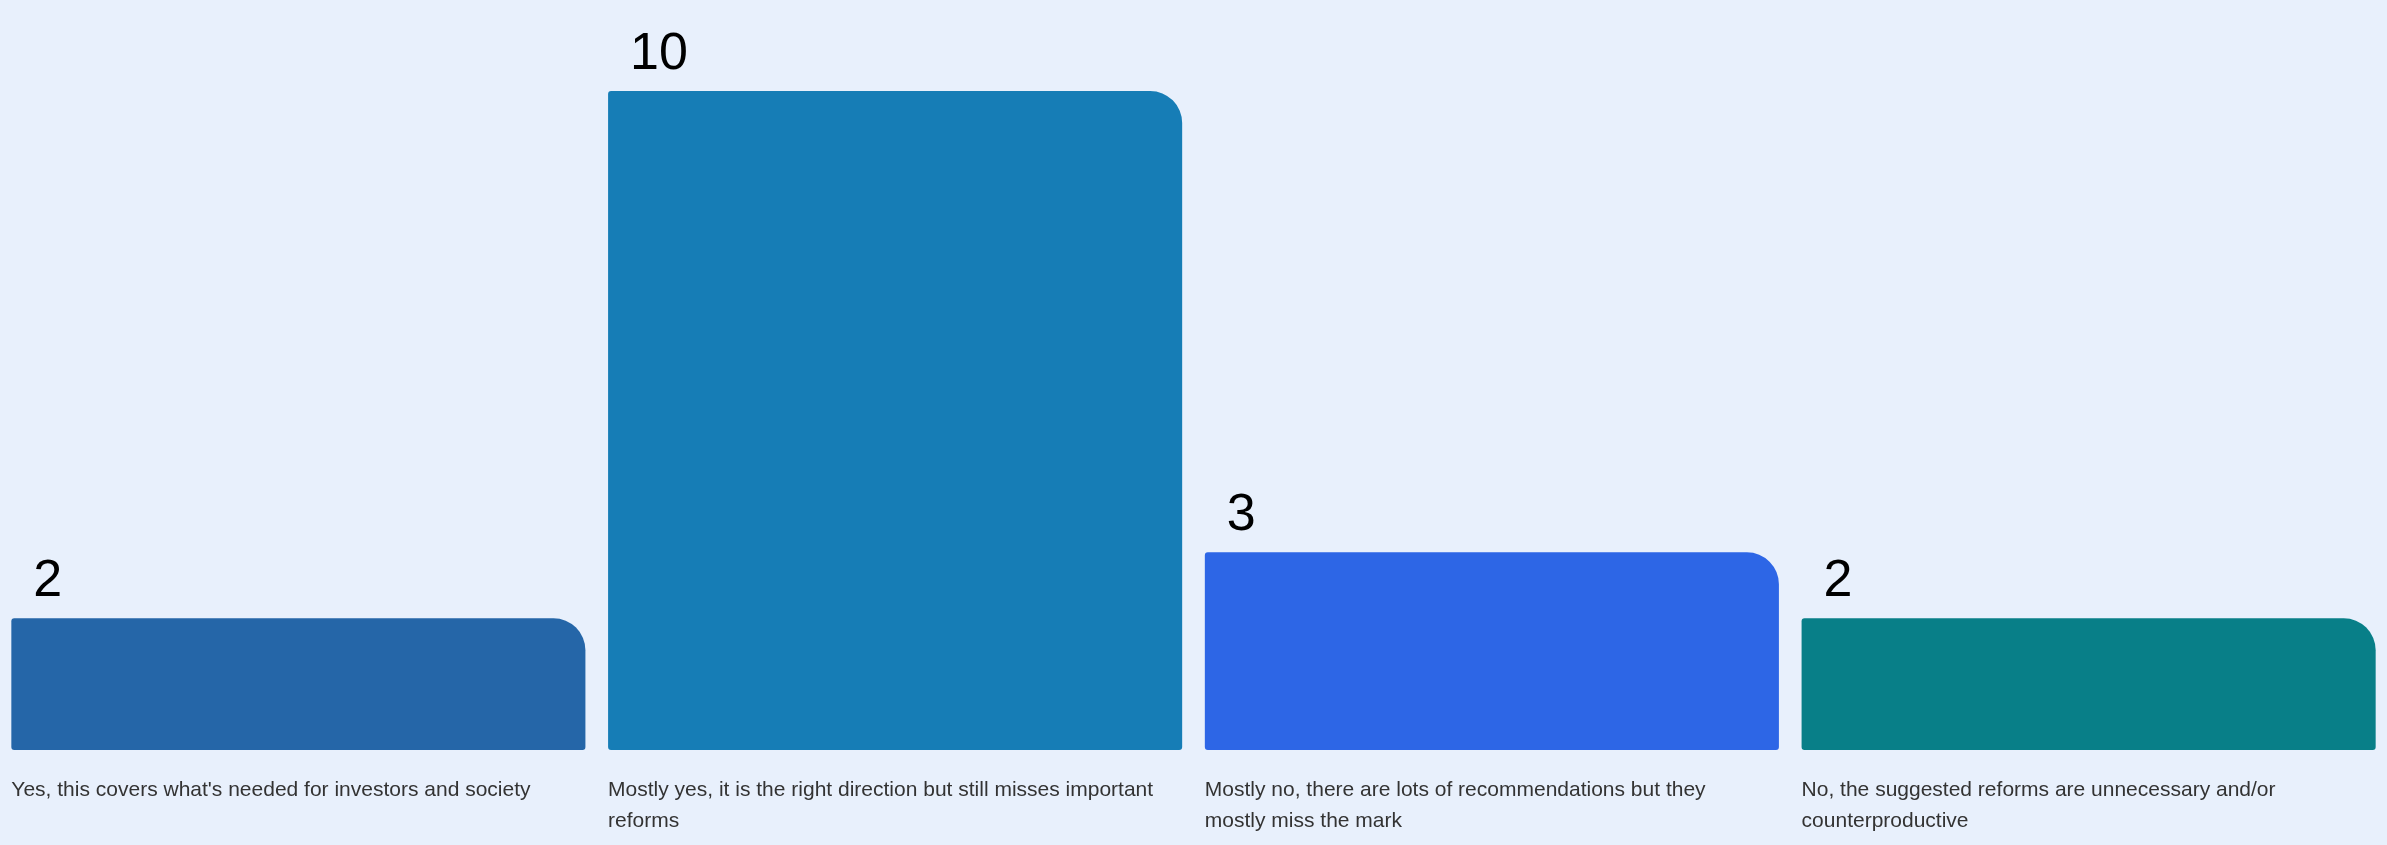 This screenshot has height=845, width=2387. I want to click on x-tick-label: Mostly yes, it is the right direction but still misses important reforms, so click(881, 804).